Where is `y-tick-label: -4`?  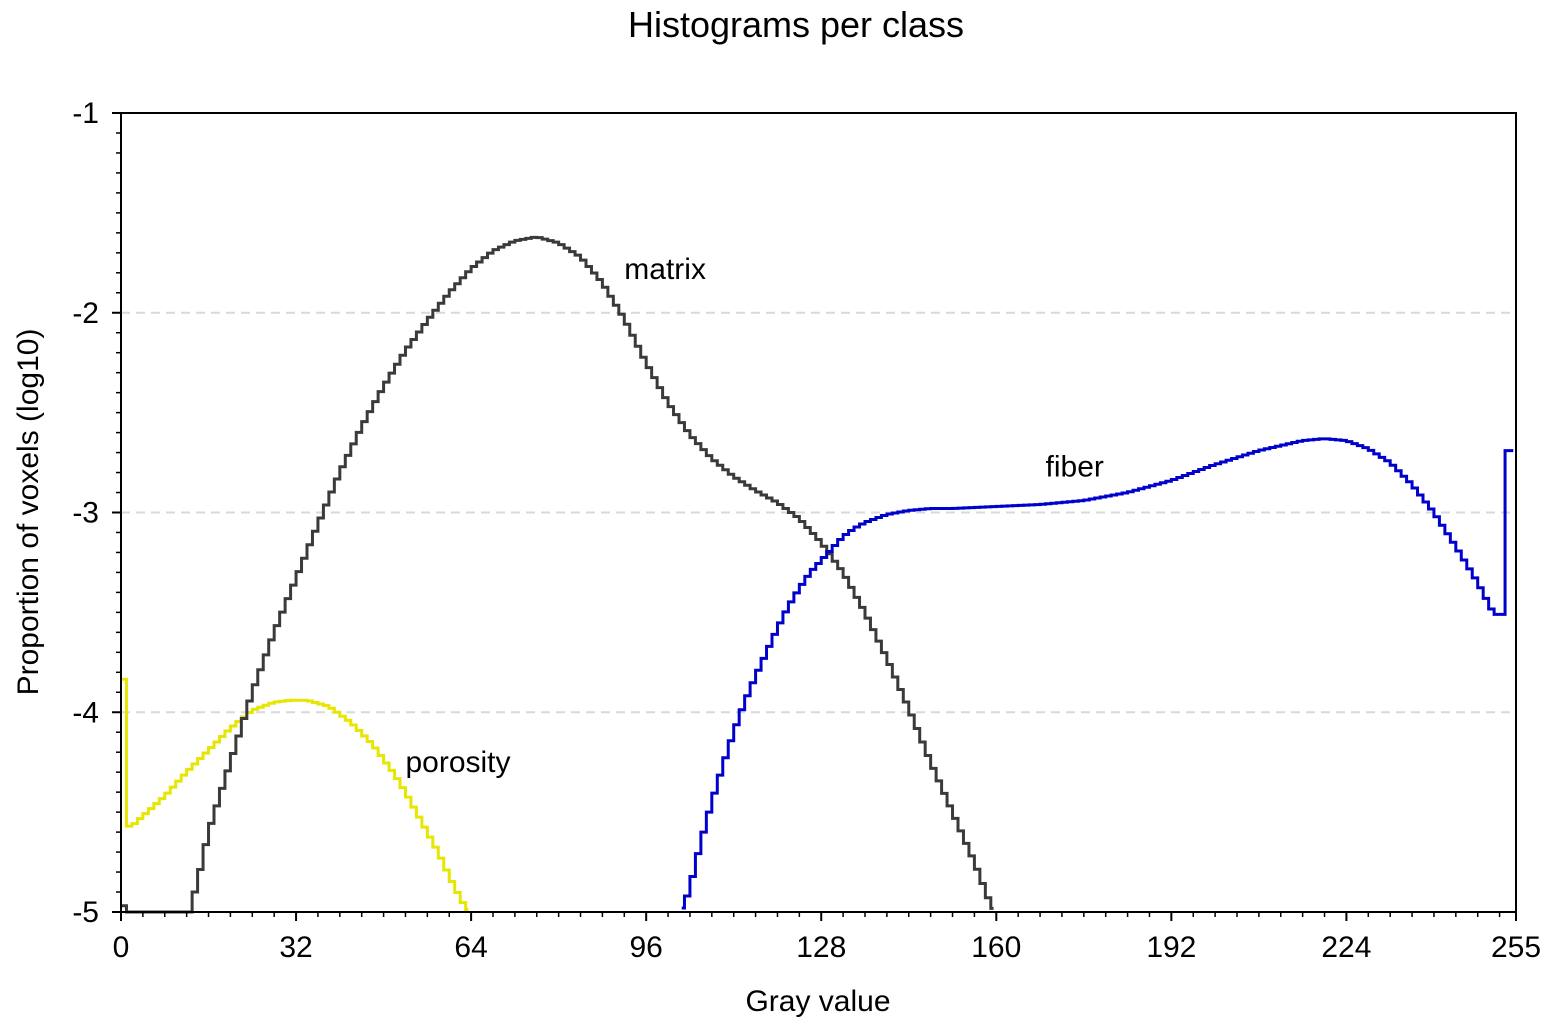
y-tick-label: -4 is located at coordinates (85, 712).